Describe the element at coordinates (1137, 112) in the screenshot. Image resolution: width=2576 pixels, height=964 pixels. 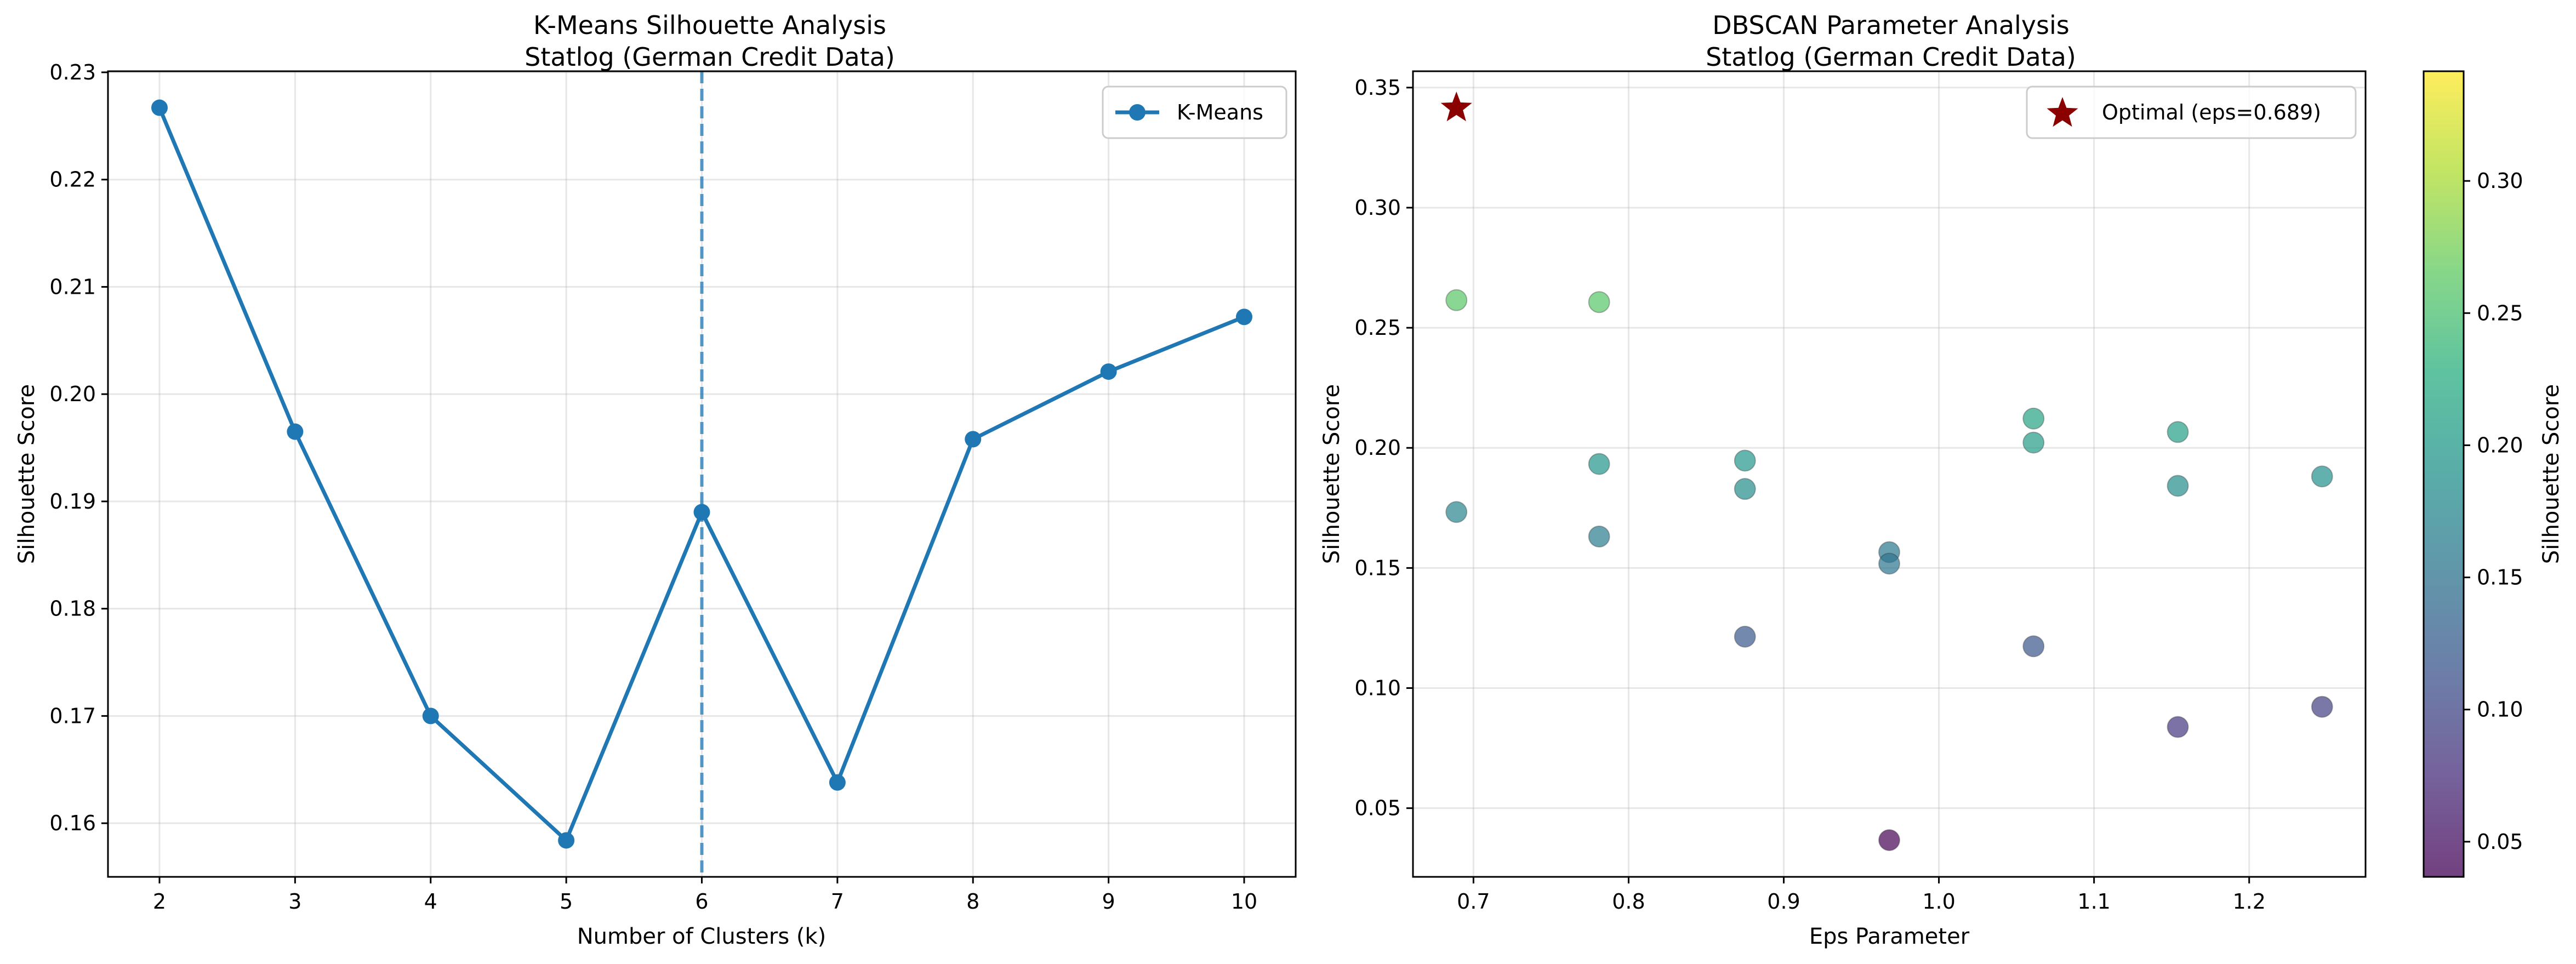
I see `kmeans-legend-marker` at that location.